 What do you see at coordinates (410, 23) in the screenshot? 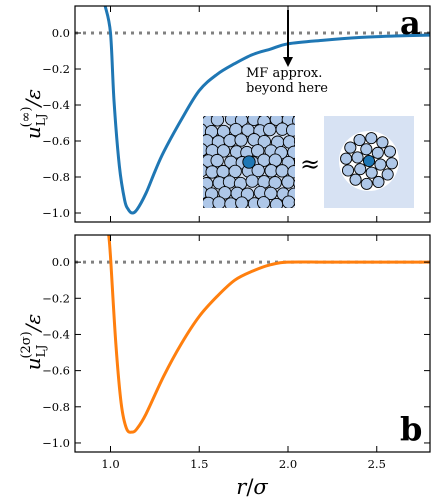
I see `panel-a-letter: a` at bounding box center [410, 23].